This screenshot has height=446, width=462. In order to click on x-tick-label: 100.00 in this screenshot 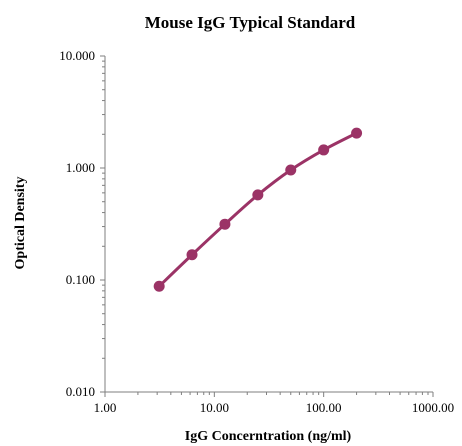, I will do `click(324, 407)`.